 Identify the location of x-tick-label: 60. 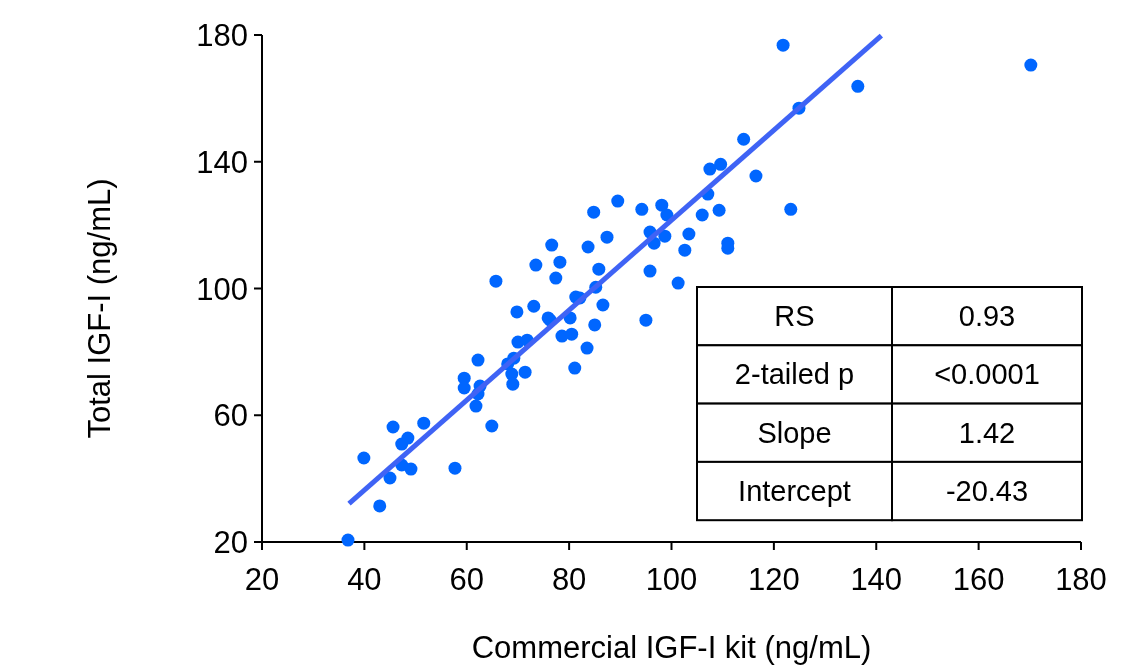
(466, 579).